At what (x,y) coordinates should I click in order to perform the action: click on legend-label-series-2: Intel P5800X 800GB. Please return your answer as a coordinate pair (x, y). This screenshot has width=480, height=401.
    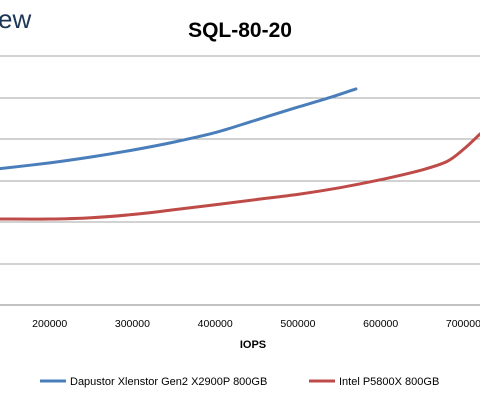
    Looking at the image, I should click on (389, 382).